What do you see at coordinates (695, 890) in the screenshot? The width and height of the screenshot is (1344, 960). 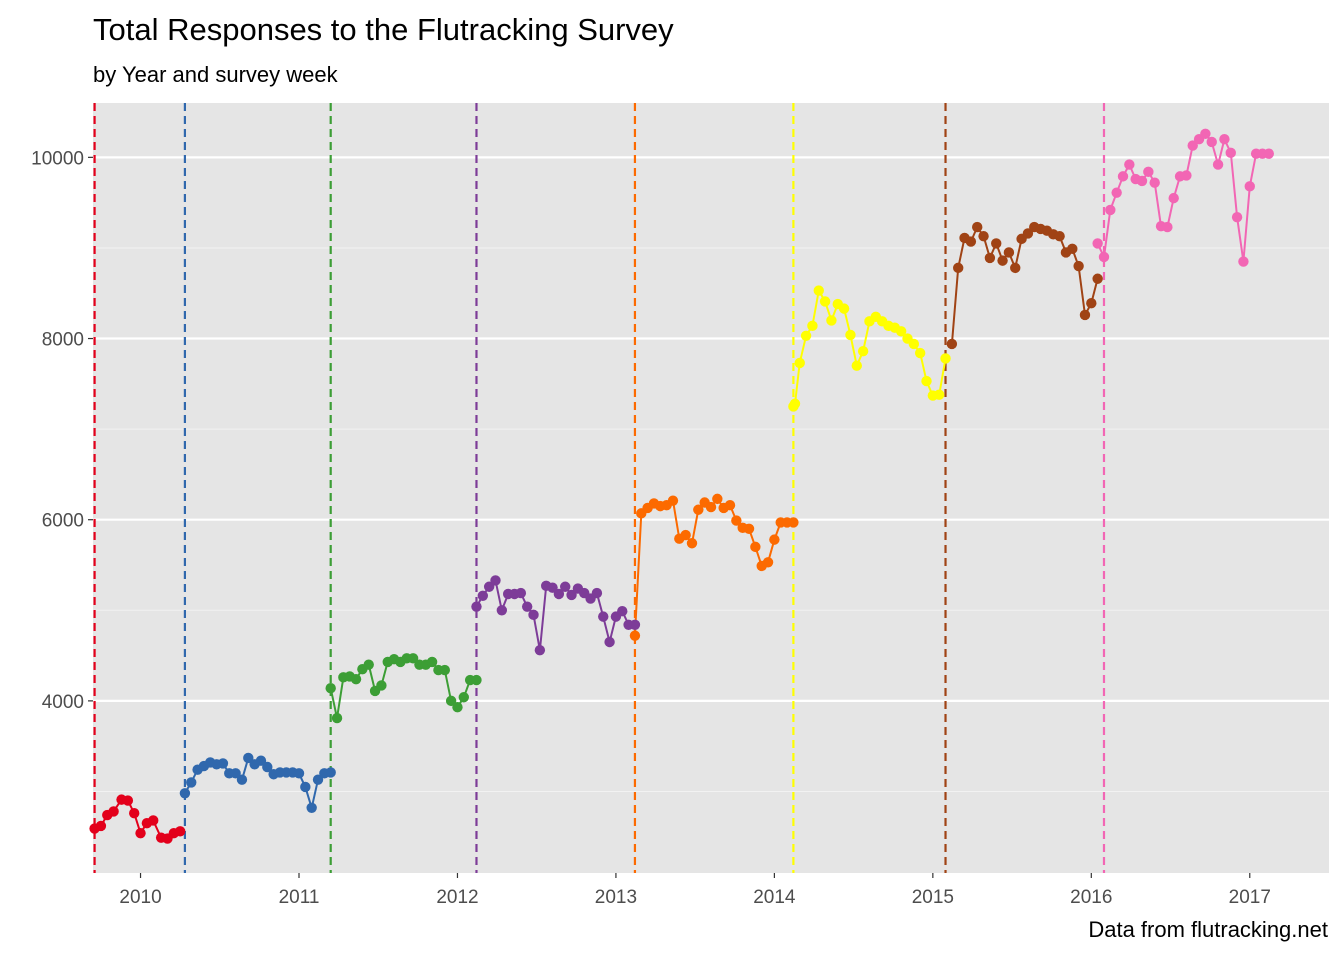 I see `x-axis: 2010 2011 2012 2013 2014 2015 2016 2017` at bounding box center [695, 890].